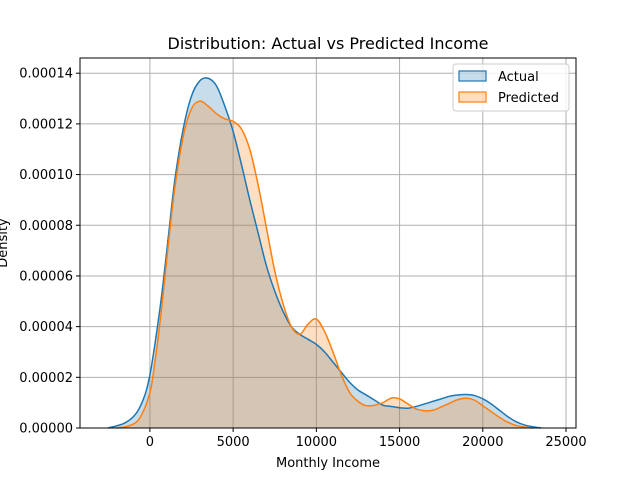 This screenshot has width=640, height=480. Describe the element at coordinates (366, 439) in the screenshot. I see `x-axis-ticks: 0 5000 10000 15000 20000 25000` at that location.